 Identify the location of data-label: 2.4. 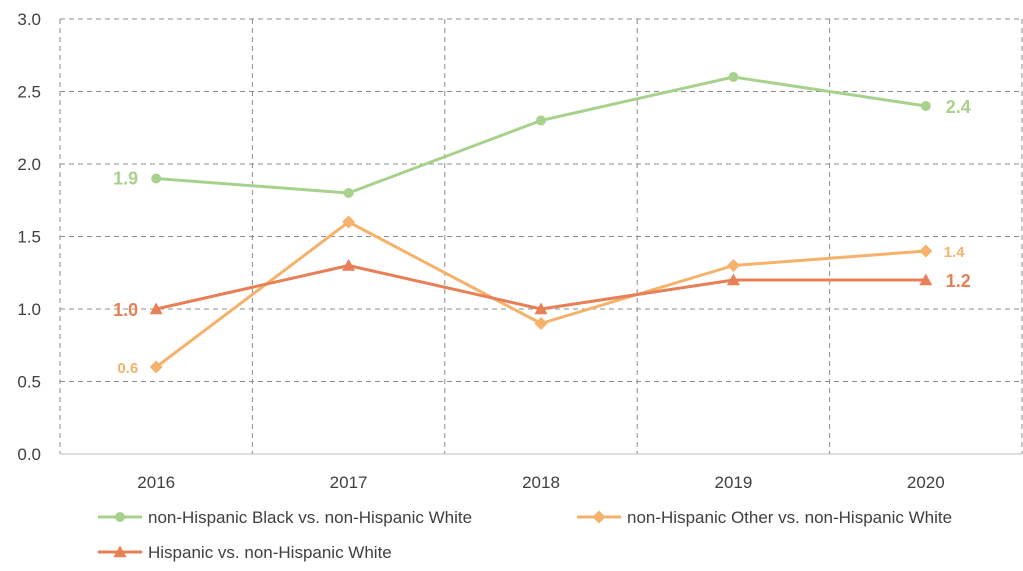
(958, 107).